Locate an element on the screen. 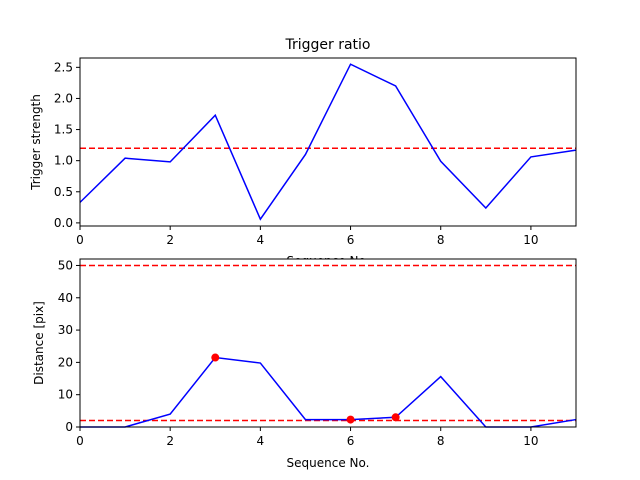 The width and height of the screenshot is (640, 480). y-ticks: 0 10 20 30 40 50 is located at coordinates (69, 346).